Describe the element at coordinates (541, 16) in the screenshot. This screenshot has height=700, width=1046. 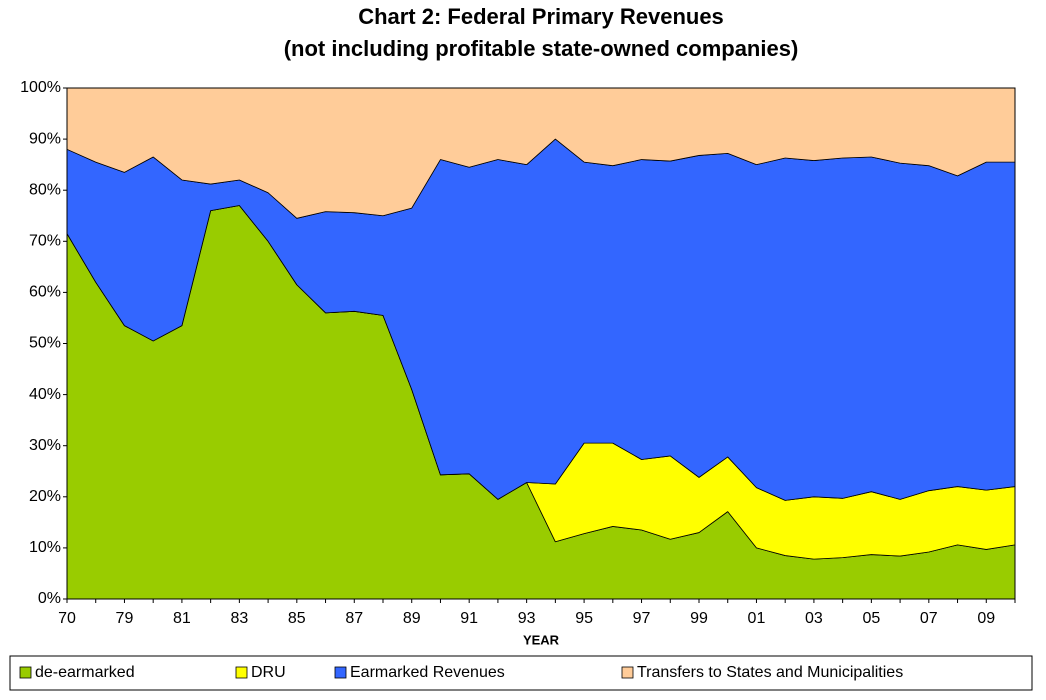
I see `chart-title: Chart 2: Federal Primary Revenues` at that location.